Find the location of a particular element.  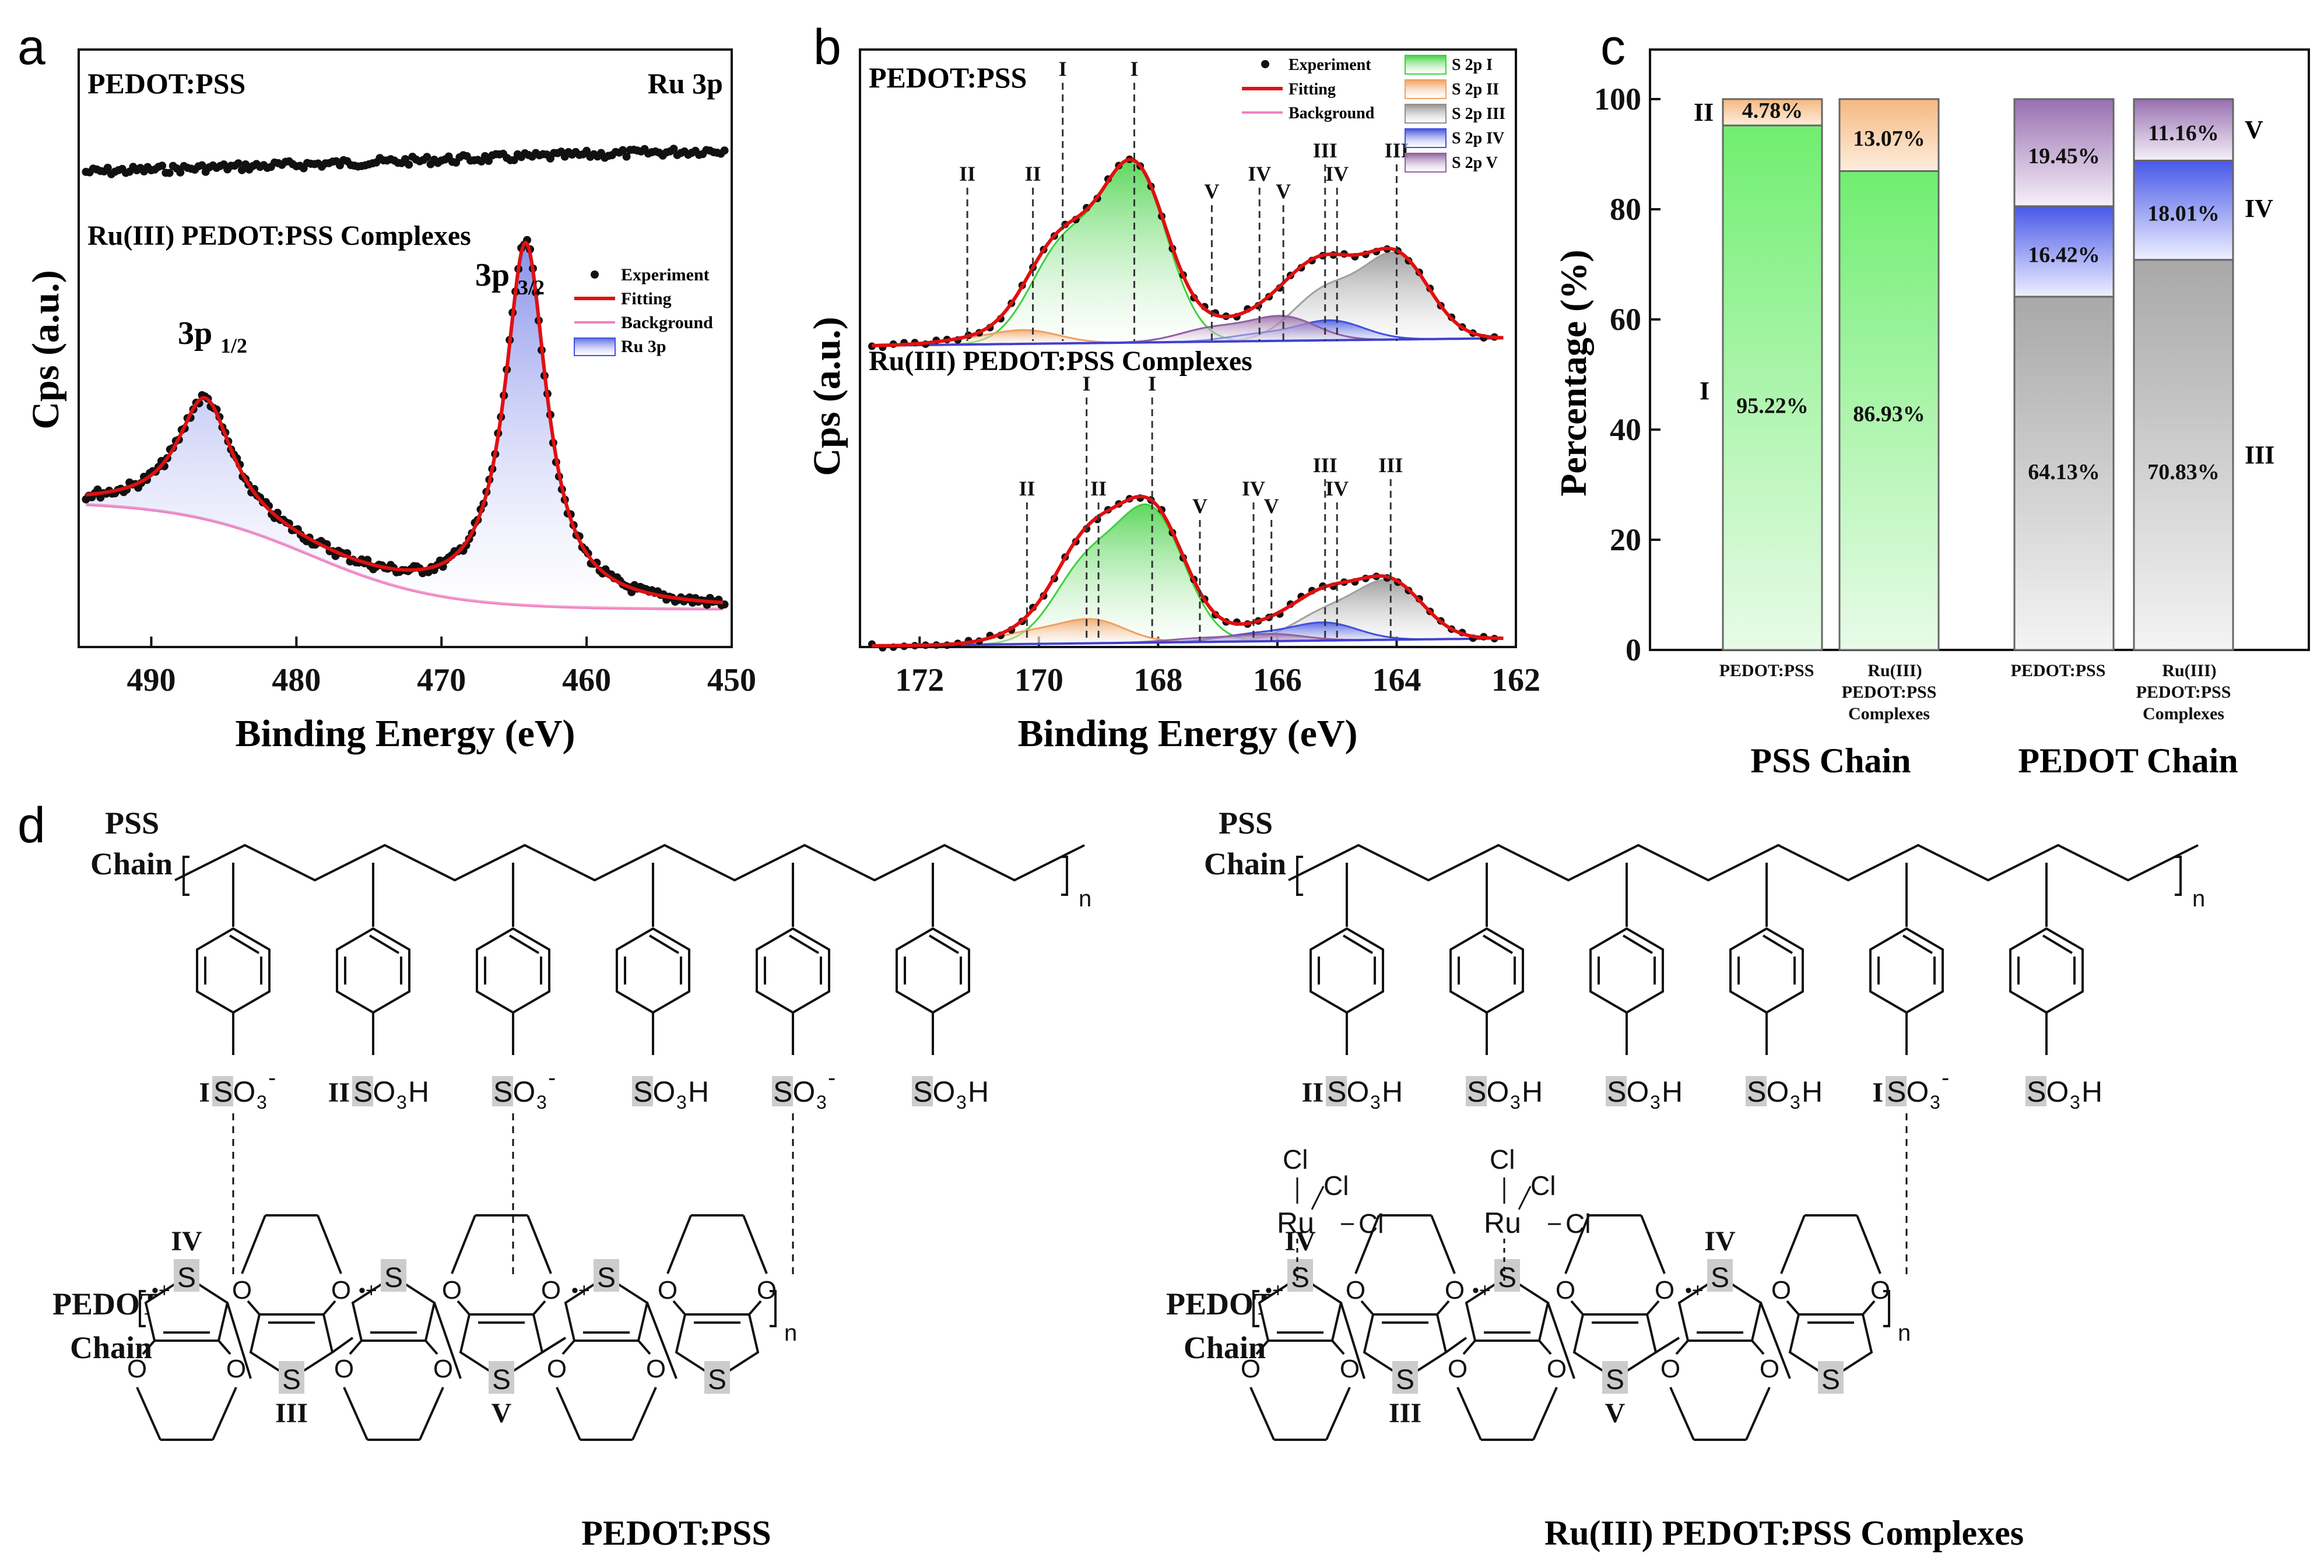

c-bar-segment-III is located at coordinates (2183, 455).